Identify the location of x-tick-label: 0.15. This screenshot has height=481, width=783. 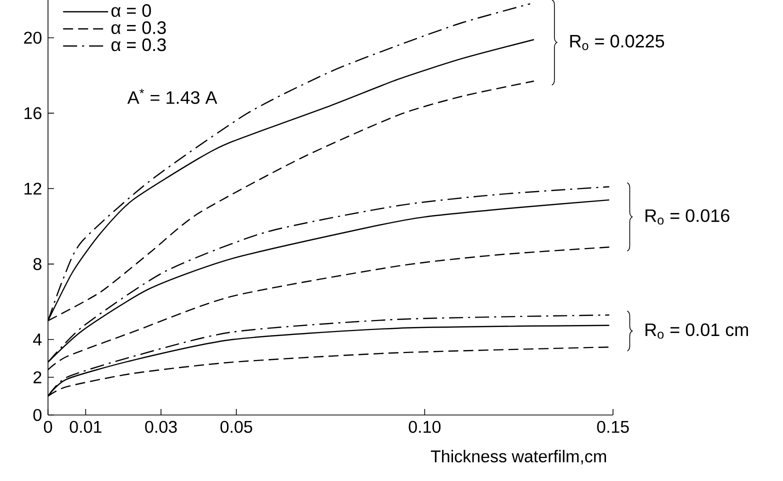
(613, 426).